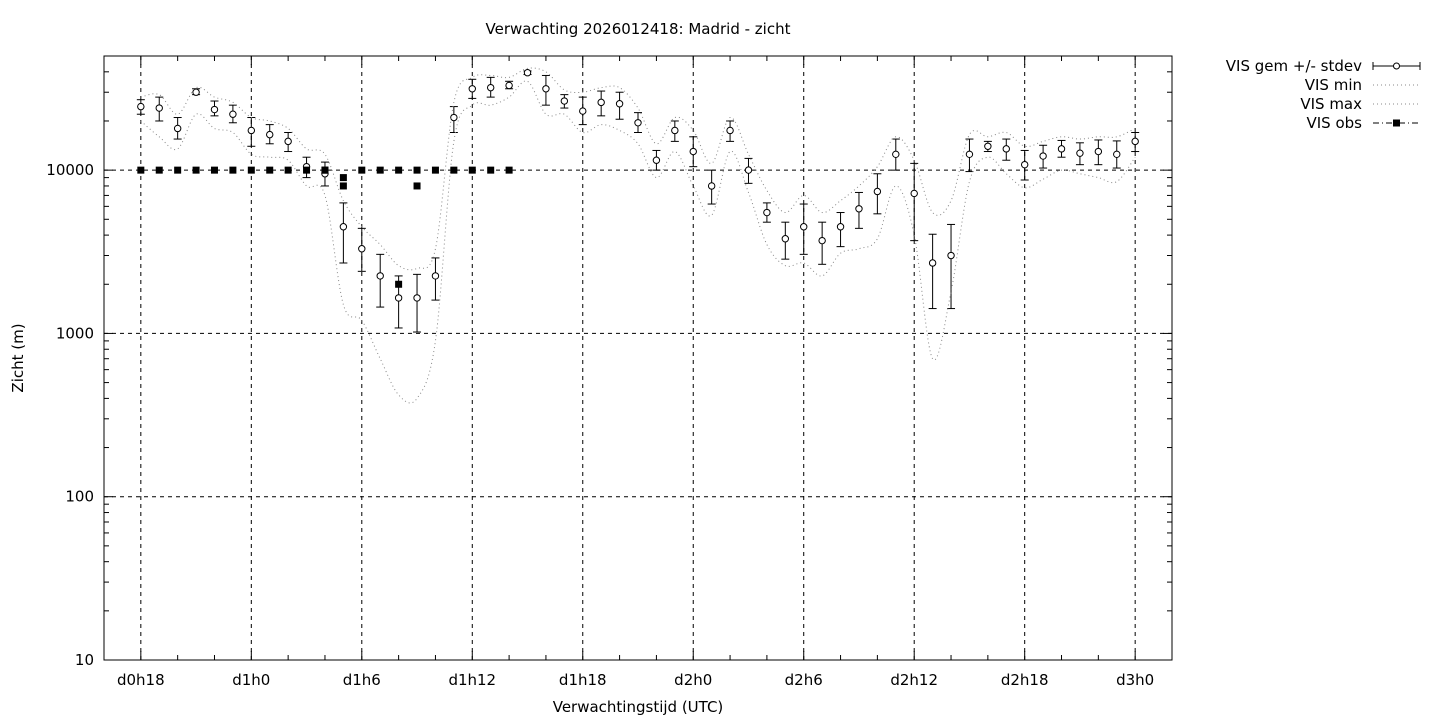  What do you see at coordinates (141, 680) in the screenshot?
I see `x-tick-label: d0h18` at bounding box center [141, 680].